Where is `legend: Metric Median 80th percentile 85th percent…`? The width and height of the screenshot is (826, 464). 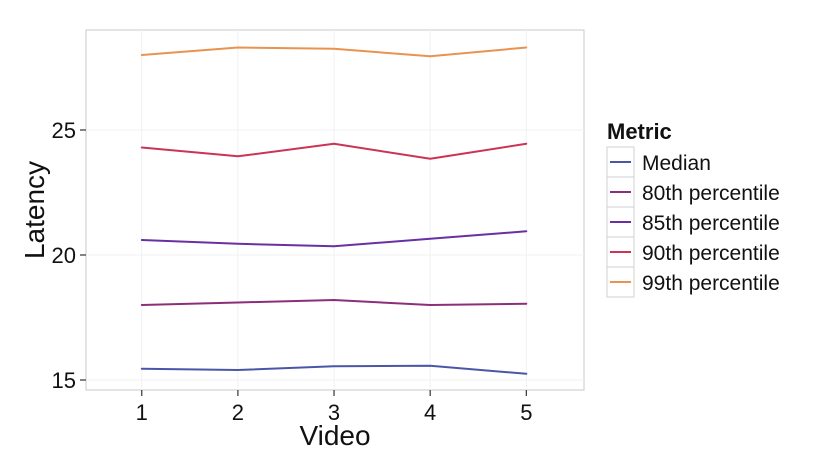
legend: Metric Median 80th percentile 85th percent… is located at coordinates (693, 208).